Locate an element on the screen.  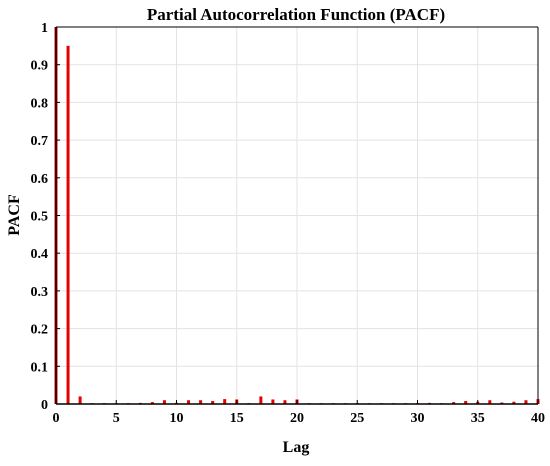
x-tick-label: 10 is located at coordinates (177, 418).